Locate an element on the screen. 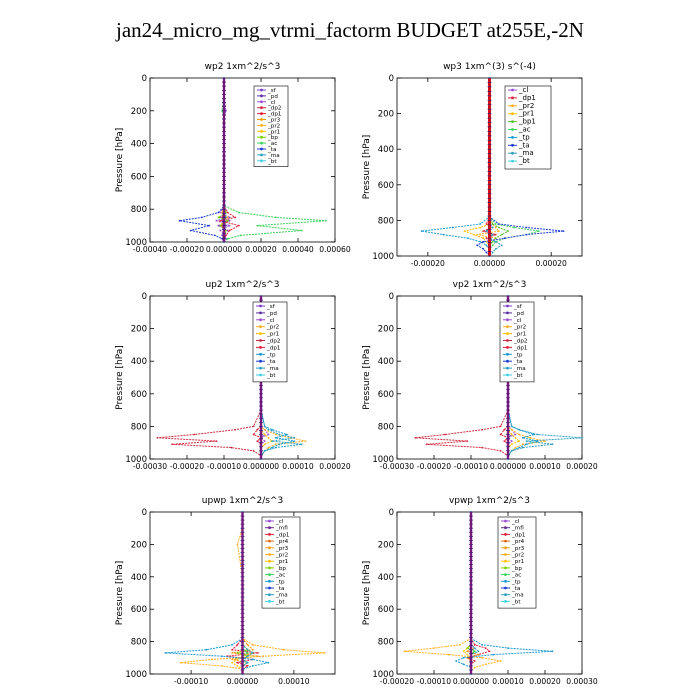 The image size is (700, 700). legend-label: _pr1 is located at coordinates (282, 562).